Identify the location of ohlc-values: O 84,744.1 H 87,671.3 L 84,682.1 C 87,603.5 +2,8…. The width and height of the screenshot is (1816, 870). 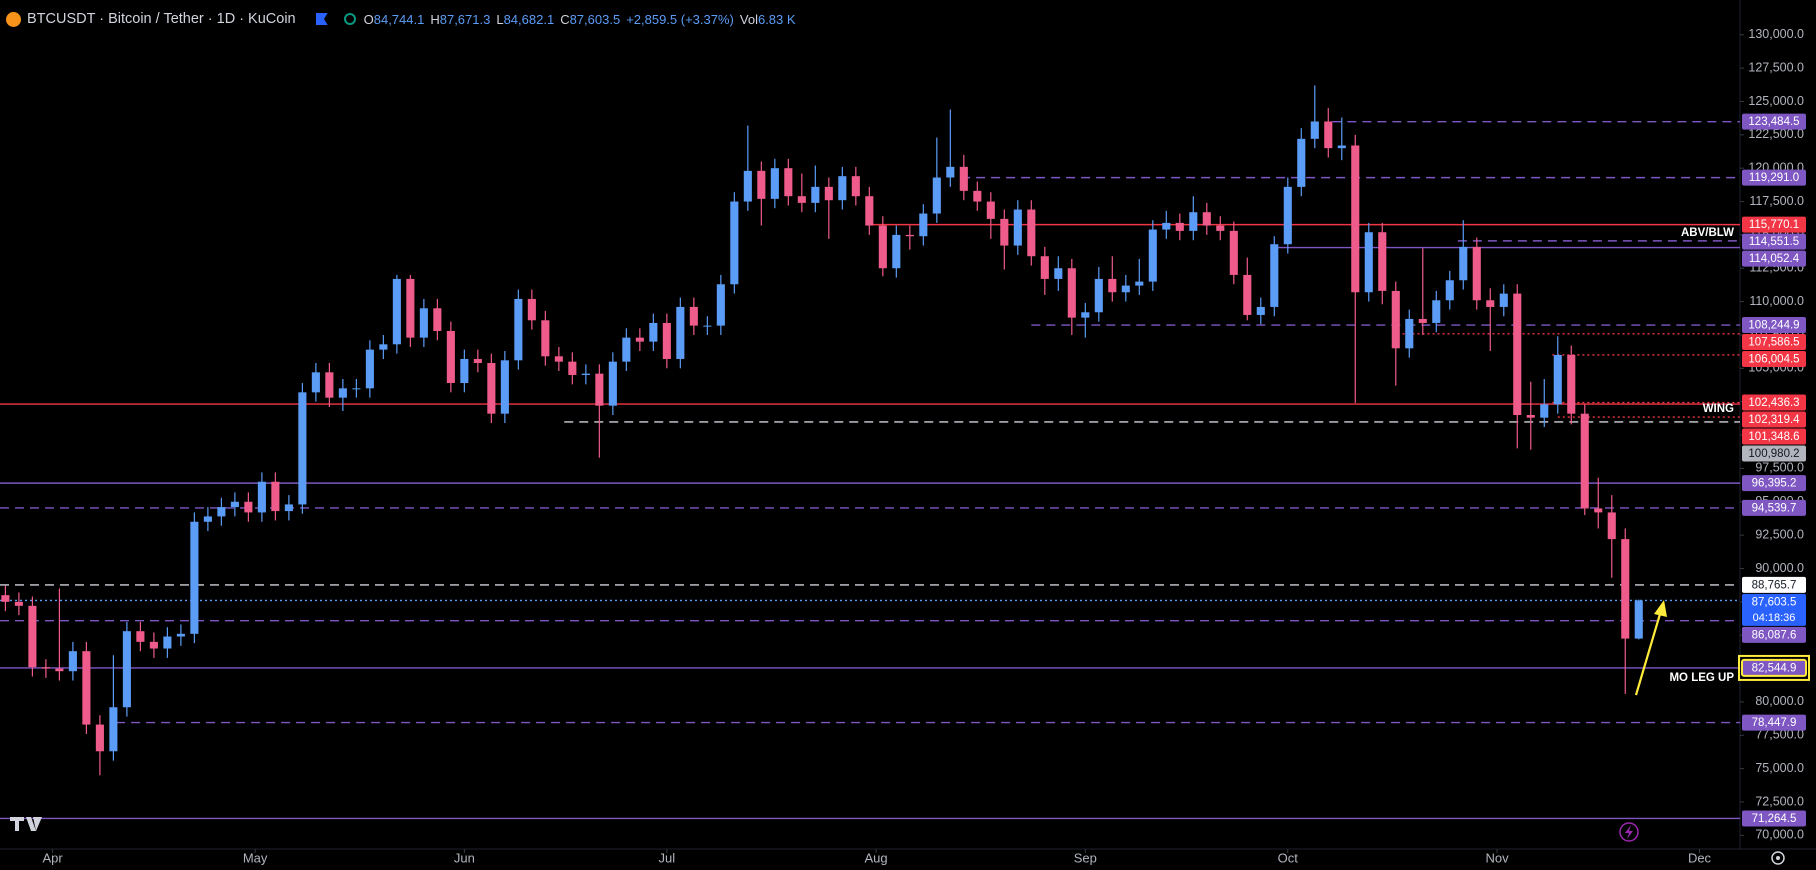
(583, 19).